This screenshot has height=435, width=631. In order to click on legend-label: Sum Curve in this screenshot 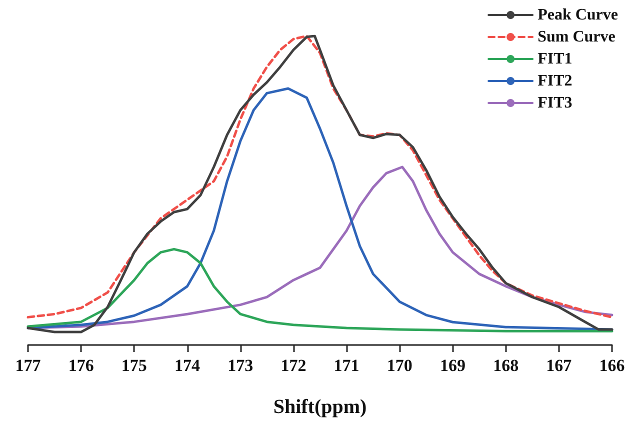, I will do `click(577, 37)`.